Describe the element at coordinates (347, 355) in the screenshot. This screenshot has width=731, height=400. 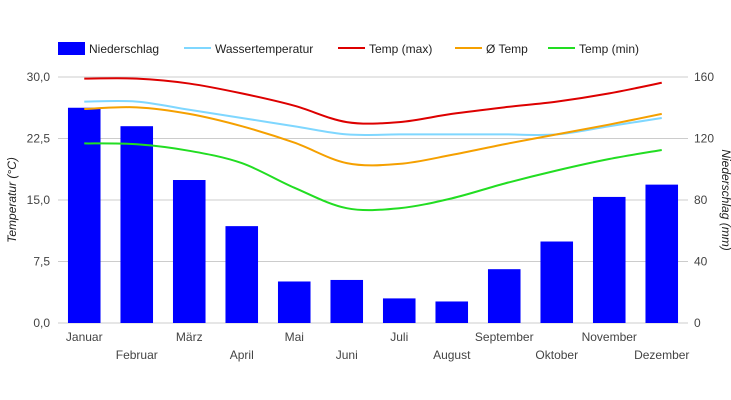
I see `x-tick-label: Juni` at that location.